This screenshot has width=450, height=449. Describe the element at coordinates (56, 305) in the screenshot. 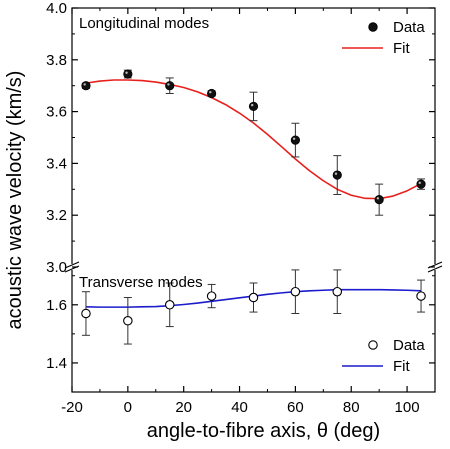

I see `y-tick-label: 1.6` at that location.